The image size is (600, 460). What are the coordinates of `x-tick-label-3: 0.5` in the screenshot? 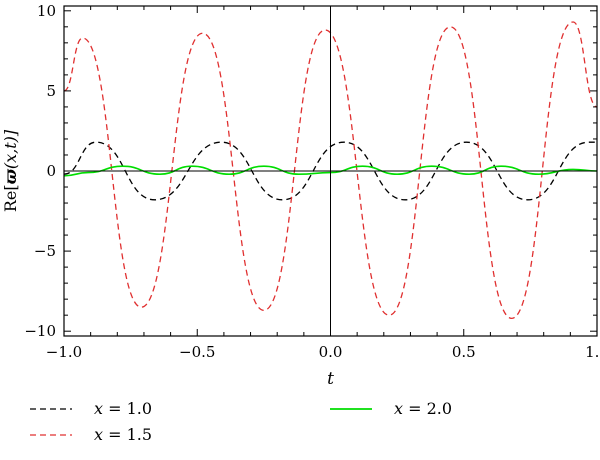 It's located at (464, 352).